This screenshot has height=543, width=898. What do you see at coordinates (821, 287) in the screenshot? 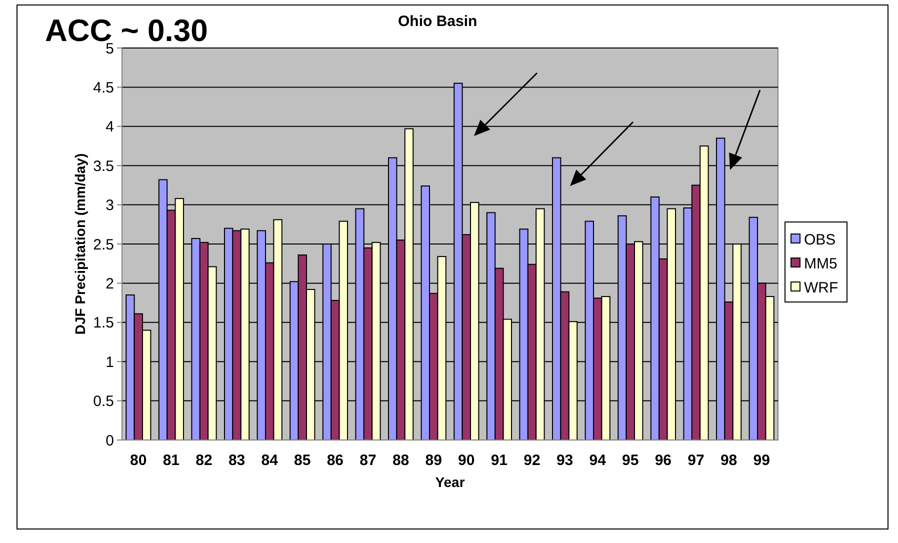
I see `legend-label: WRF` at bounding box center [821, 287].